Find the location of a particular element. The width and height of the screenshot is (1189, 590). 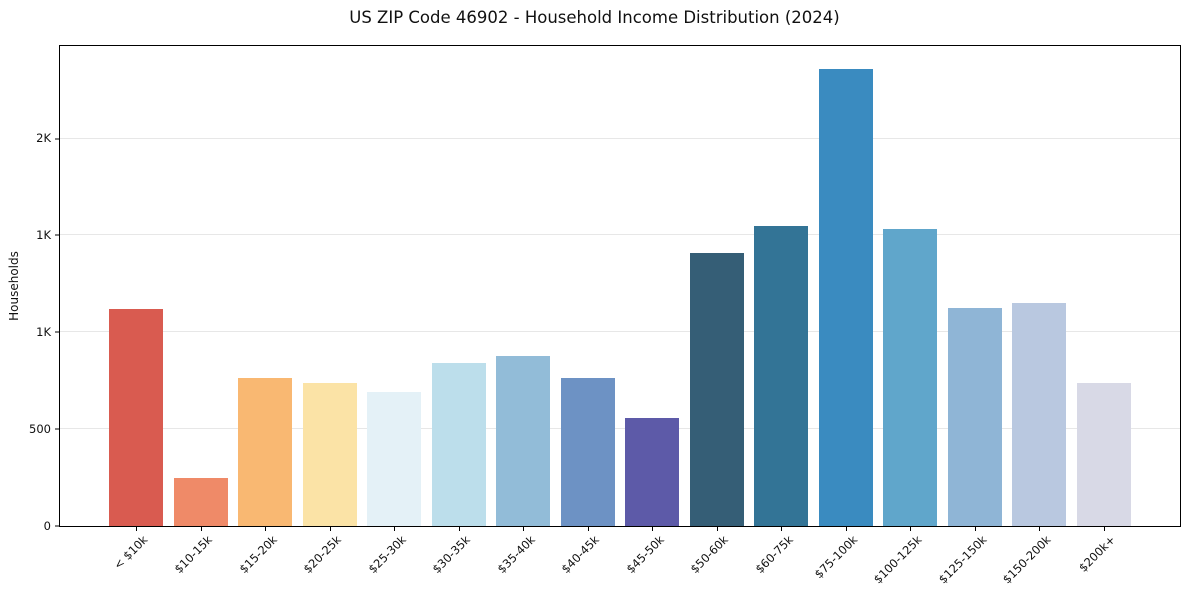

y-axis-label: Households is located at coordinates (14, 286).